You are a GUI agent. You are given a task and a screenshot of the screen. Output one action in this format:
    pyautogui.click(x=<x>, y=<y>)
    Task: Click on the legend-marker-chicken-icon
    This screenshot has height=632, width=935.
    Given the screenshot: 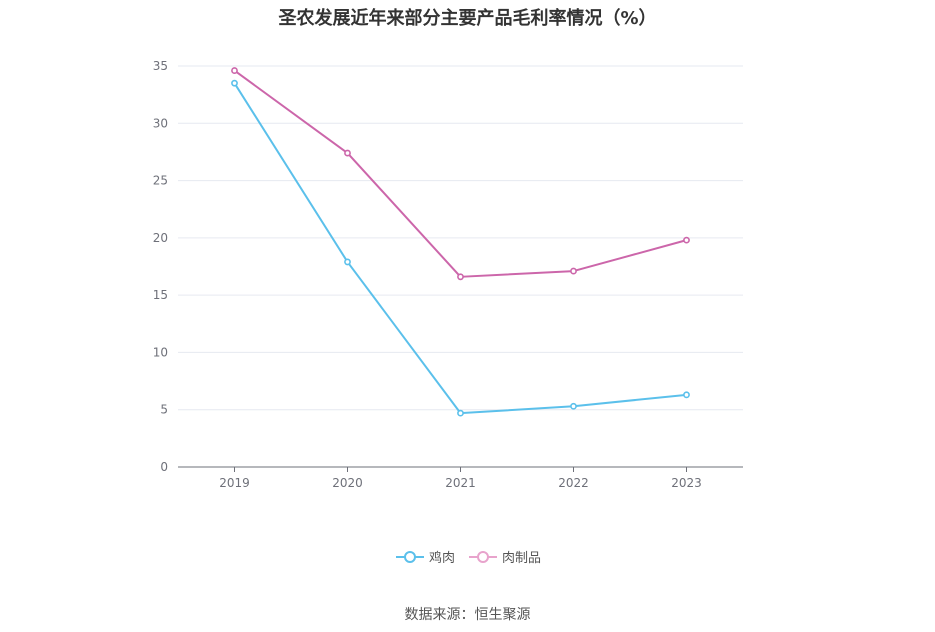 What is the action you would take?
    pyautogui.click(x=410, y=556)
    